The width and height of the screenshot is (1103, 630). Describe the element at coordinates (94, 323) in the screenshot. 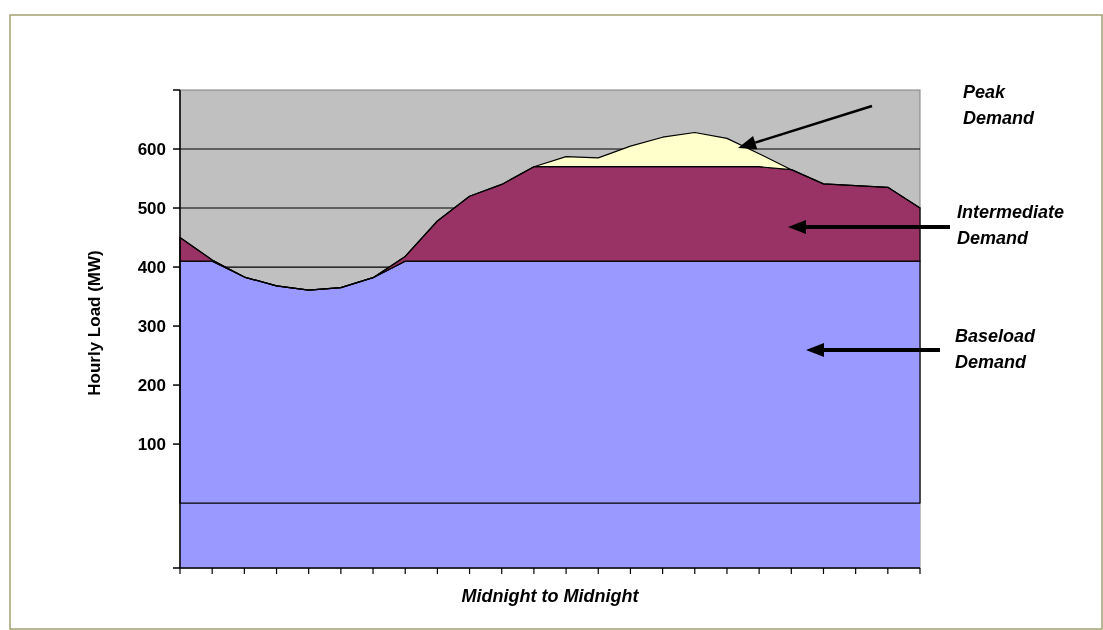

I see `y-axis-title: Hourly Load (MW)` at that location.